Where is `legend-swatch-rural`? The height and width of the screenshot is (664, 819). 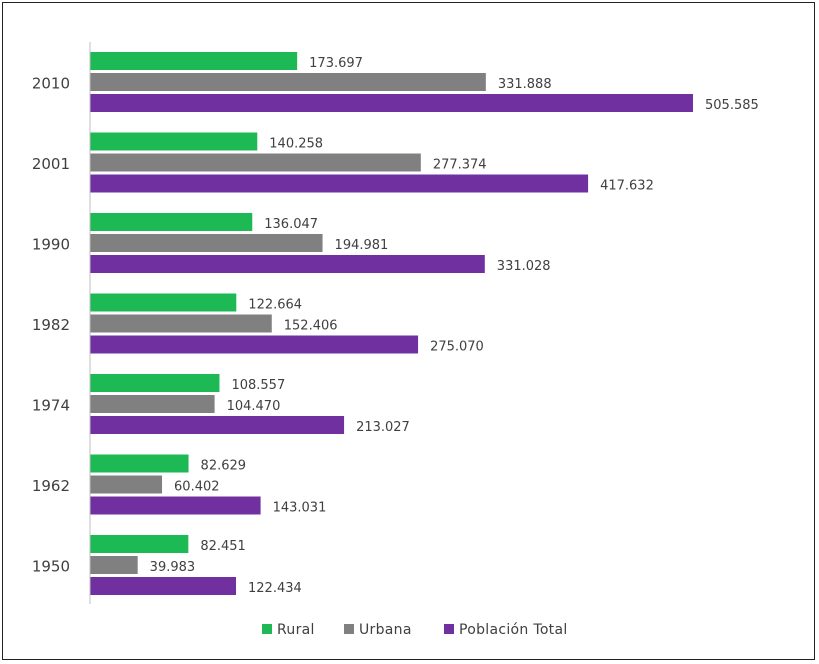
legend-swatch-rural is located at coordinates (267, 629).